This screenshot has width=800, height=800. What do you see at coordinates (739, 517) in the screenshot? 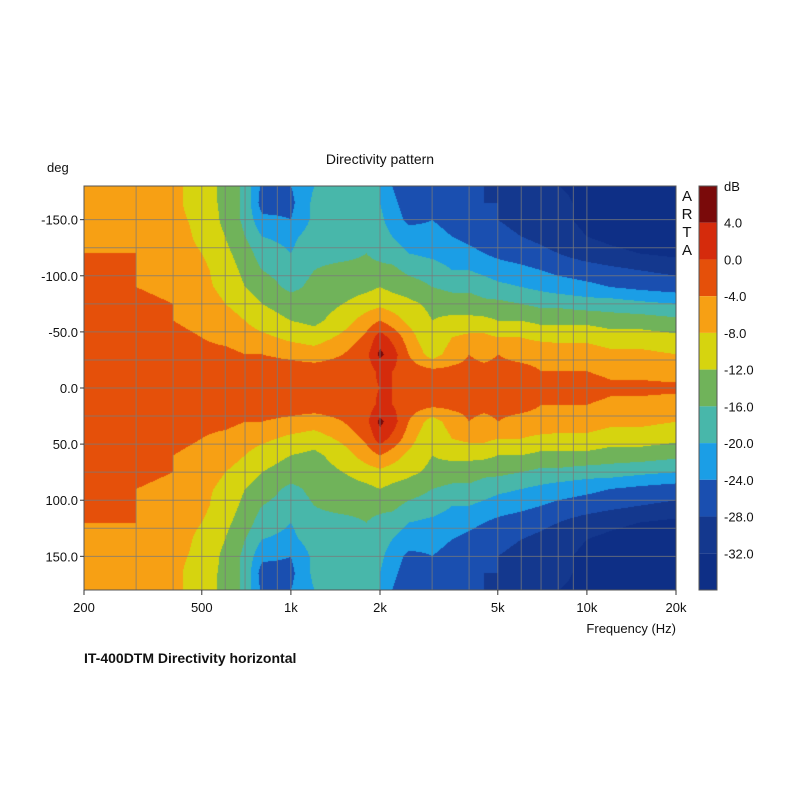
I see `colorbar-tick-label: -28.0` at bounding box center [739, 517].